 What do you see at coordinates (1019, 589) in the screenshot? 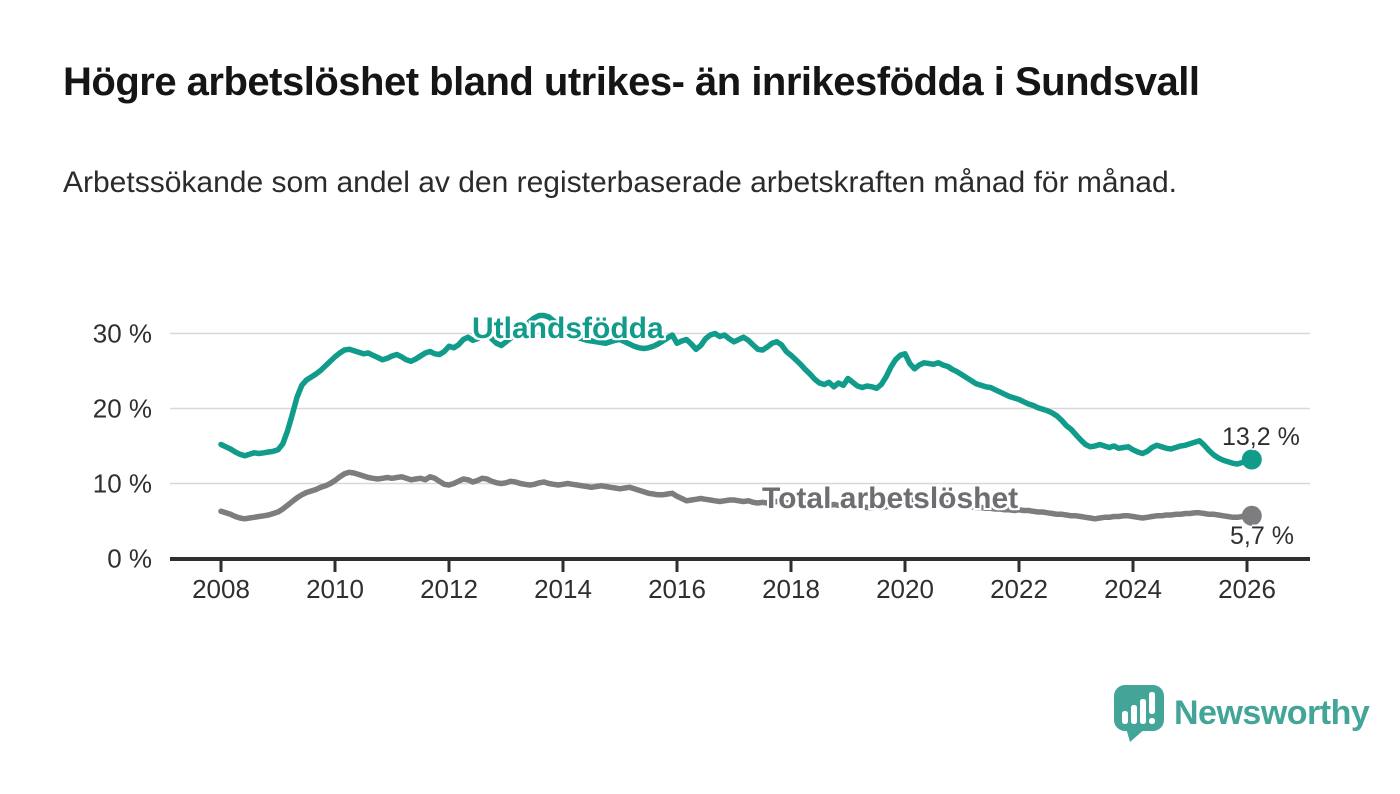
I see `x-axis-label-2022: 2022` at bounding box center [1019, 589].